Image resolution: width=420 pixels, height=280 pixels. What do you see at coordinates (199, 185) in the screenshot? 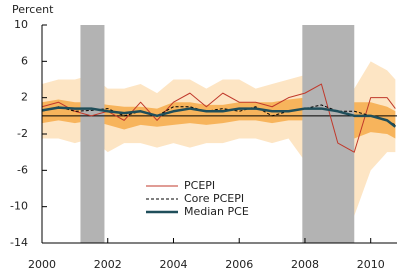
I see `legend-label: PCEPI` at bounding box center [199, 185].